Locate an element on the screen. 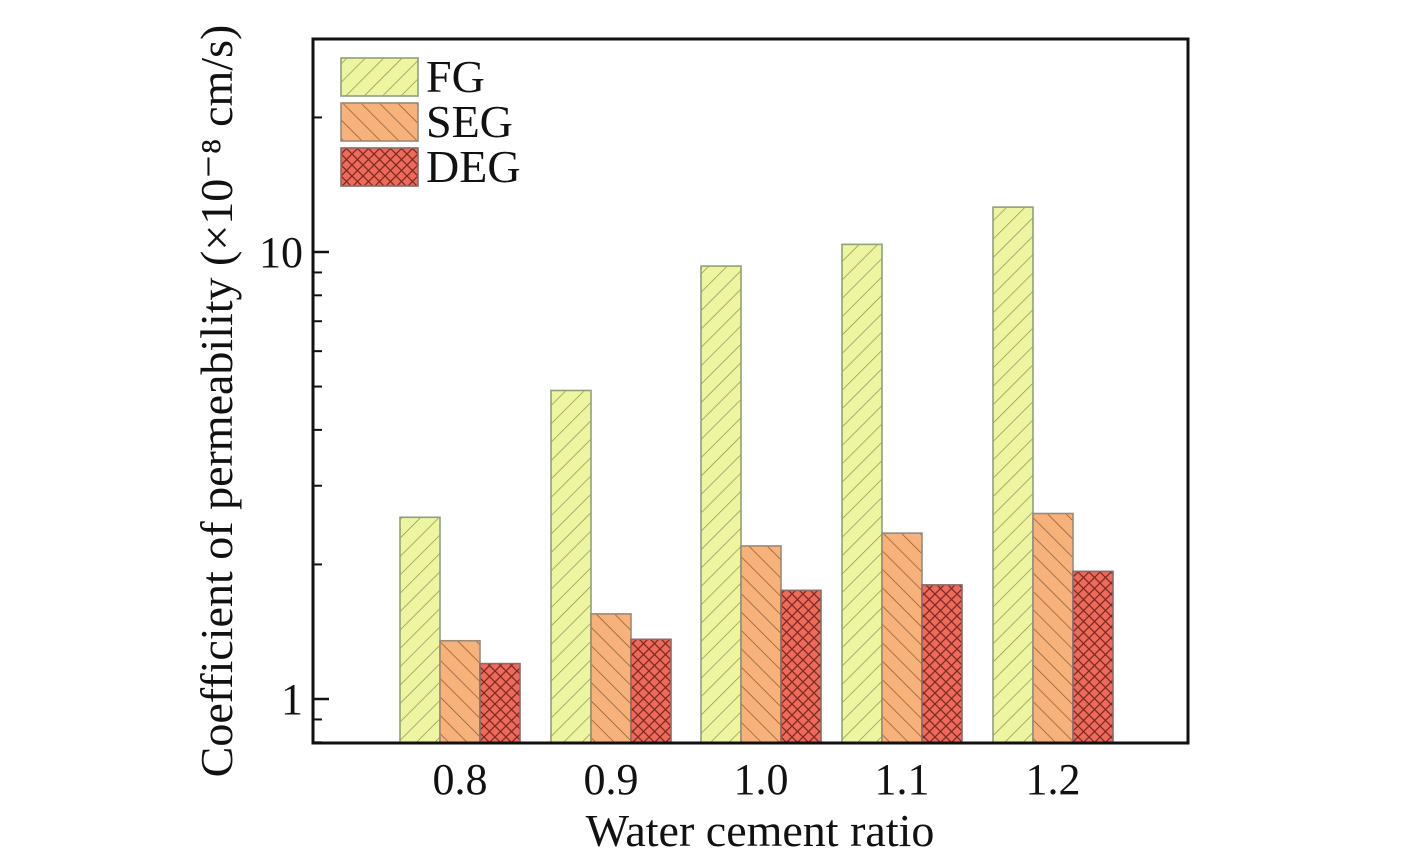 Image resolution: width=1418 pixels, height=861 pixels. y-tick-label: 1 is located at coordinates (292, 699).